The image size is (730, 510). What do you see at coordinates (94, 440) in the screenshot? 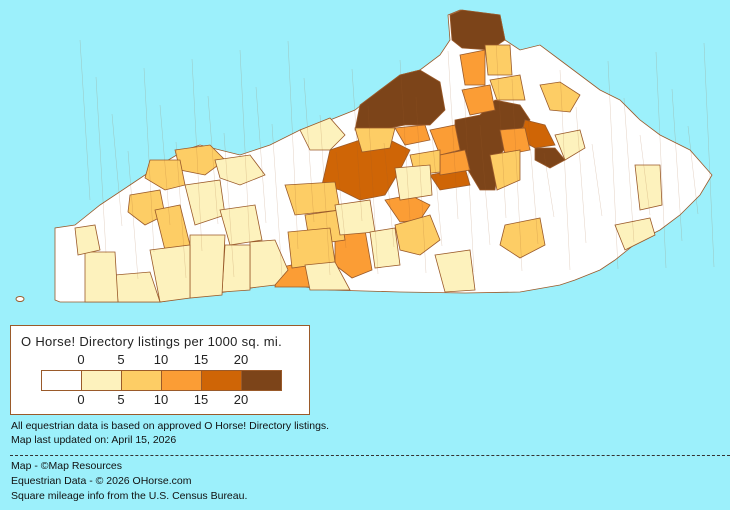
I see `updated-note: Map last updated on: April 15, 2026` at bounding box center [94, 440].